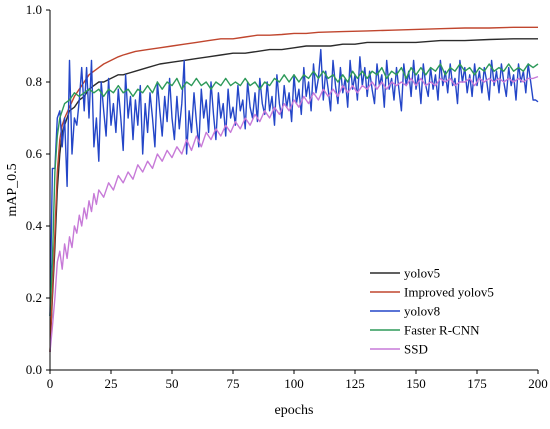 The width and height of the screenshot is (550, 429). What do you see at coordinates (34, 369) in the screenshot?
I see `y-tick-label: 0.0` at bounding box center [34, 369].